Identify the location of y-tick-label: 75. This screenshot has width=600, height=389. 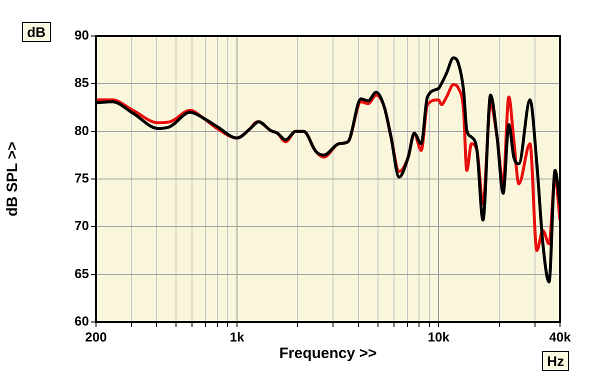
(81, 178).